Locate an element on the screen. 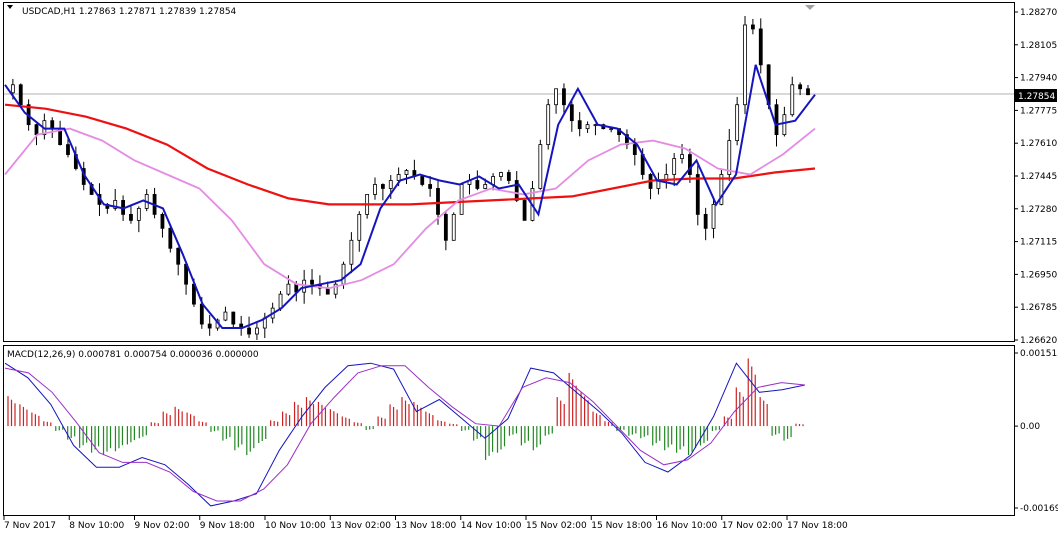 This screenshot has height=538, width=1058. current-price-label: 1.27854 is located at coordinates (1036, 97).